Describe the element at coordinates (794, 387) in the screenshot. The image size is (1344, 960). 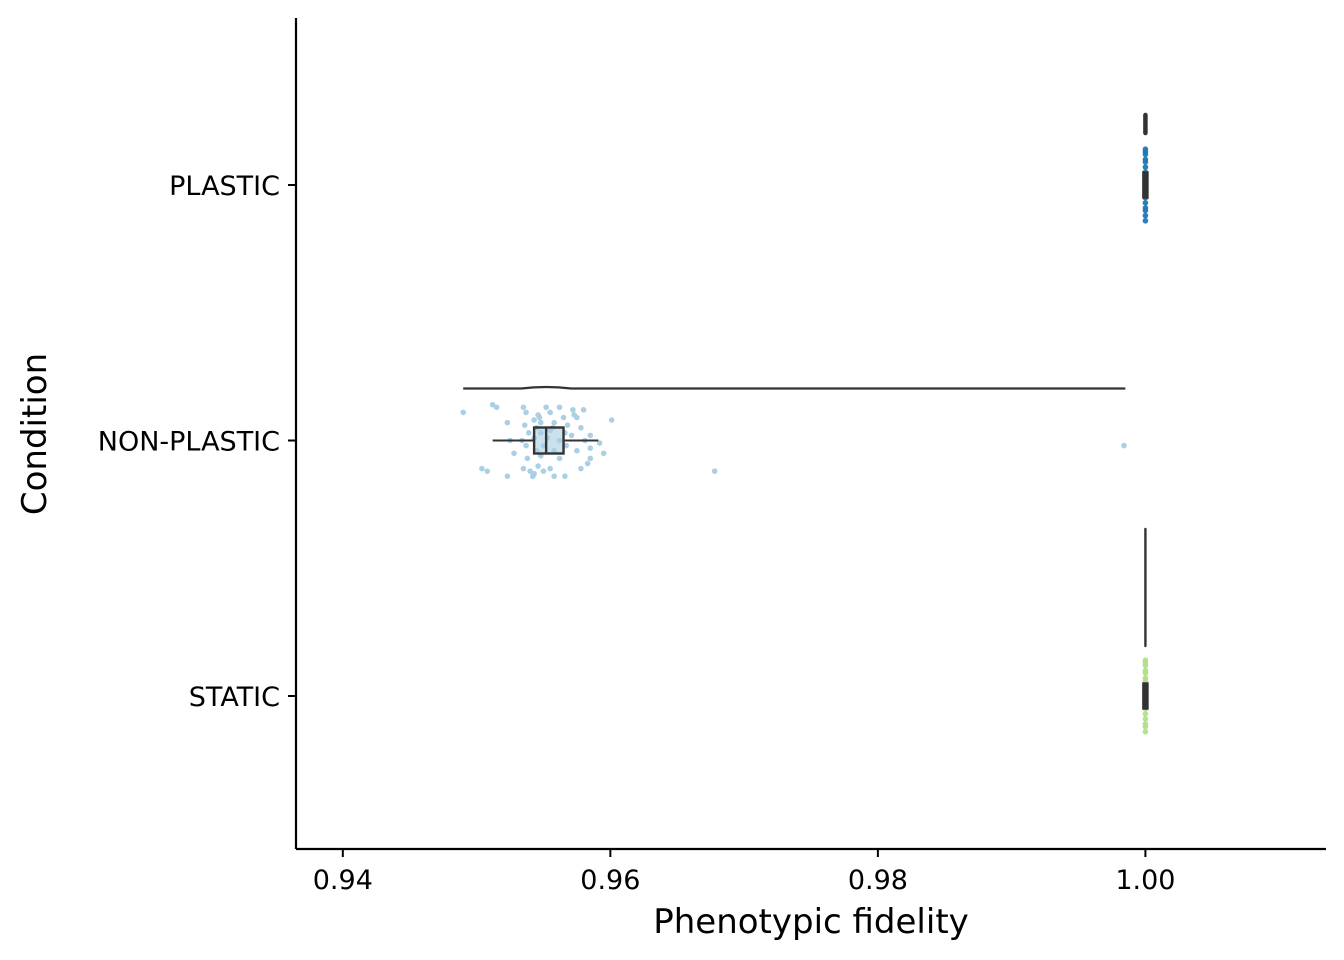
I see `density-cloud` at that location.